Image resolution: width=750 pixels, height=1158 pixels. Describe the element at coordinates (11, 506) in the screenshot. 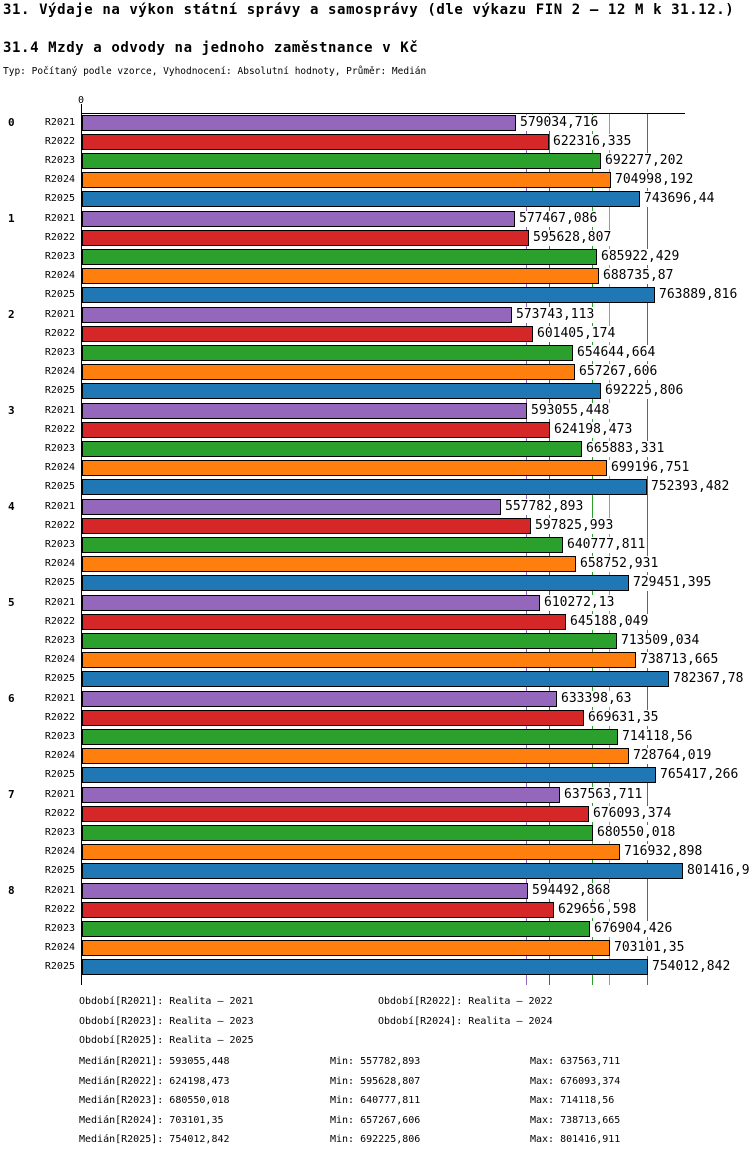

I see `group-label-4: 4` at that location.